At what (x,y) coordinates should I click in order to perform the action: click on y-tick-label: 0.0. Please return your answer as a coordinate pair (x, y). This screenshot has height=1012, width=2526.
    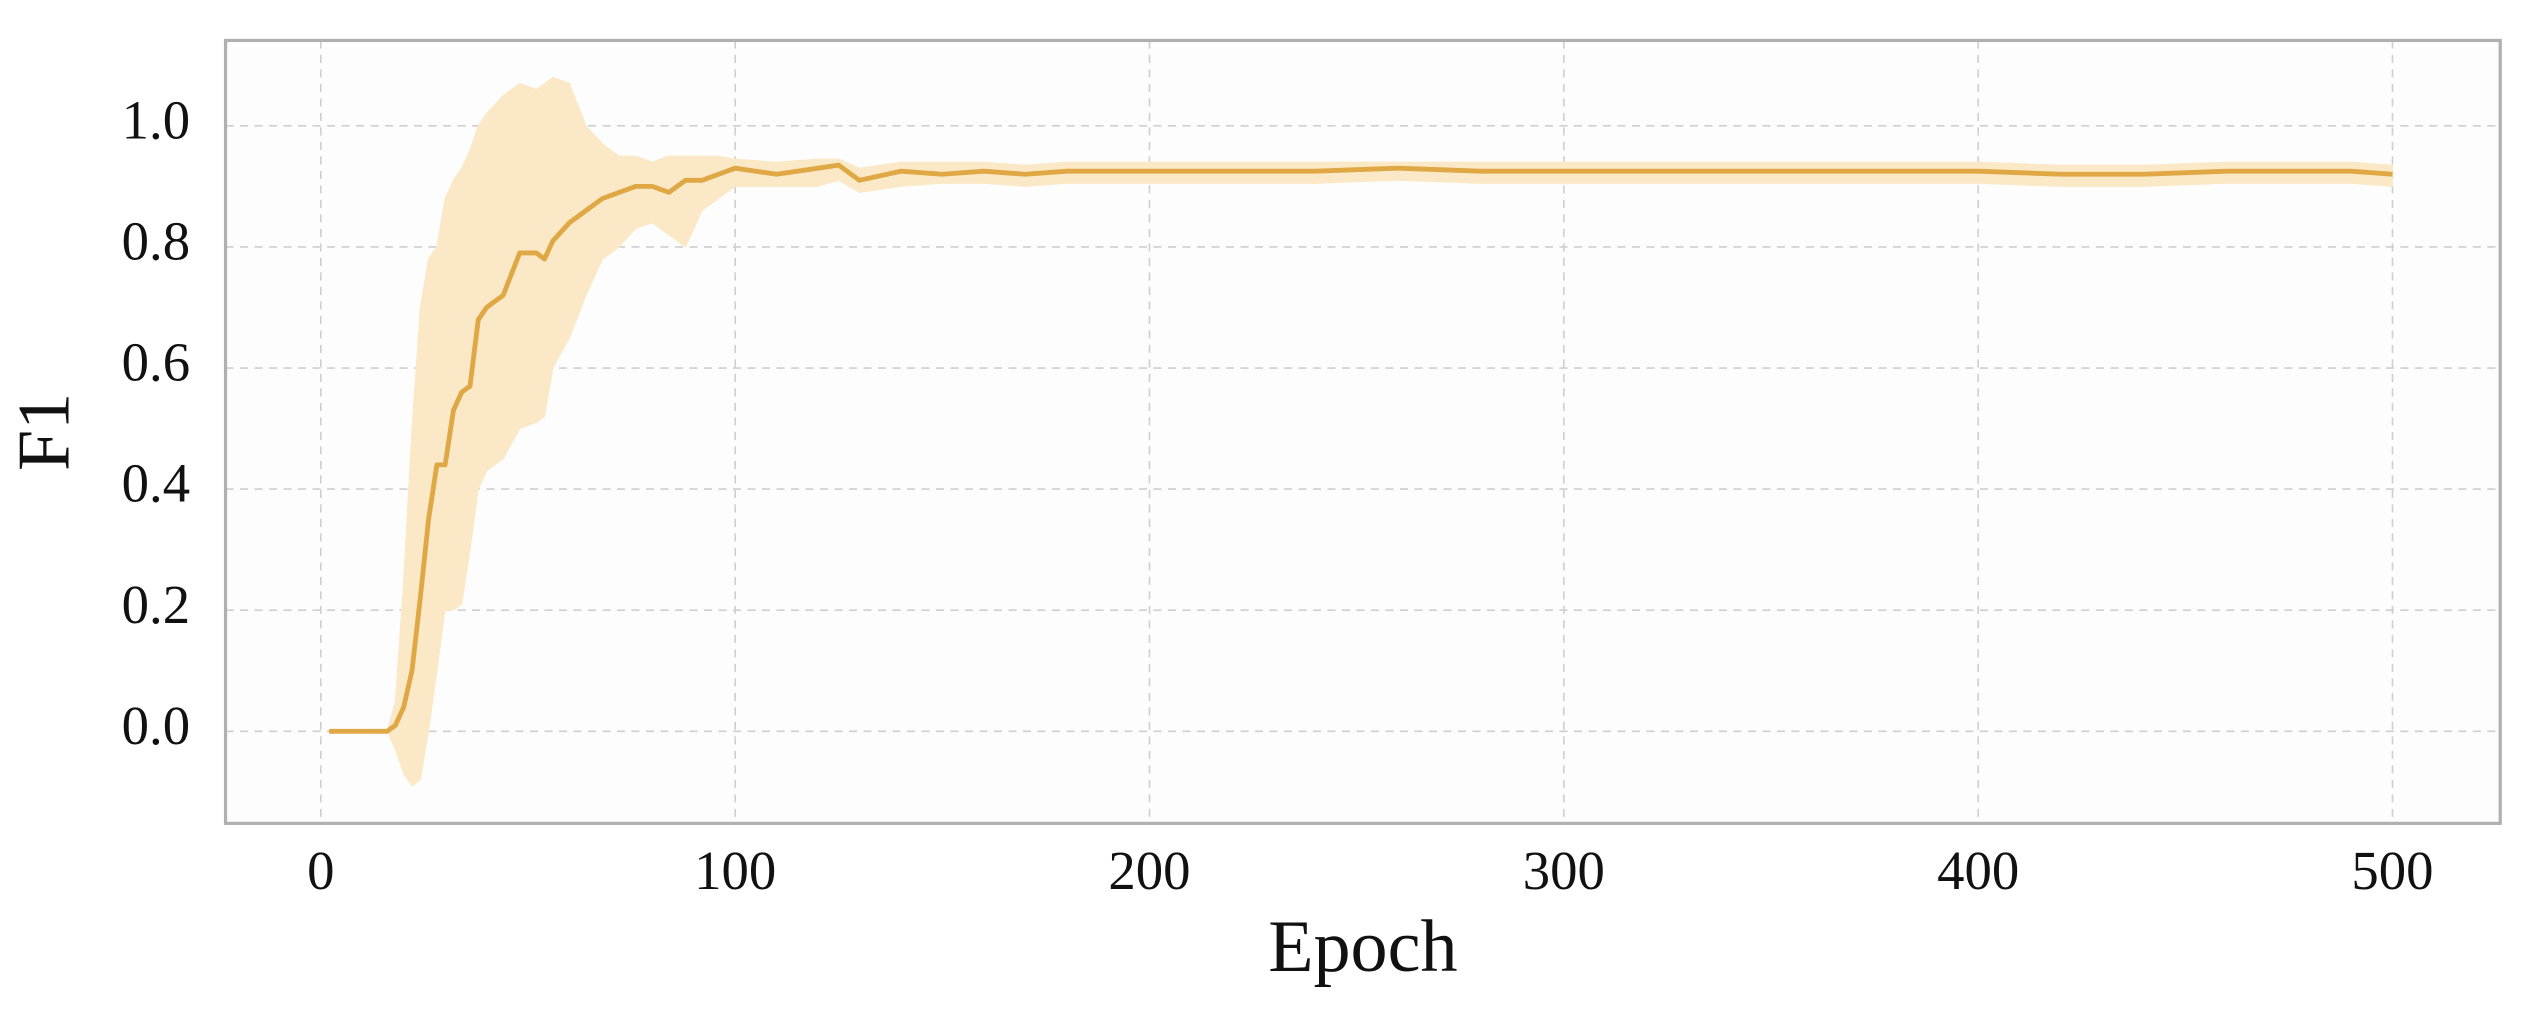
    Looking at the image, I should click on (156, 725).